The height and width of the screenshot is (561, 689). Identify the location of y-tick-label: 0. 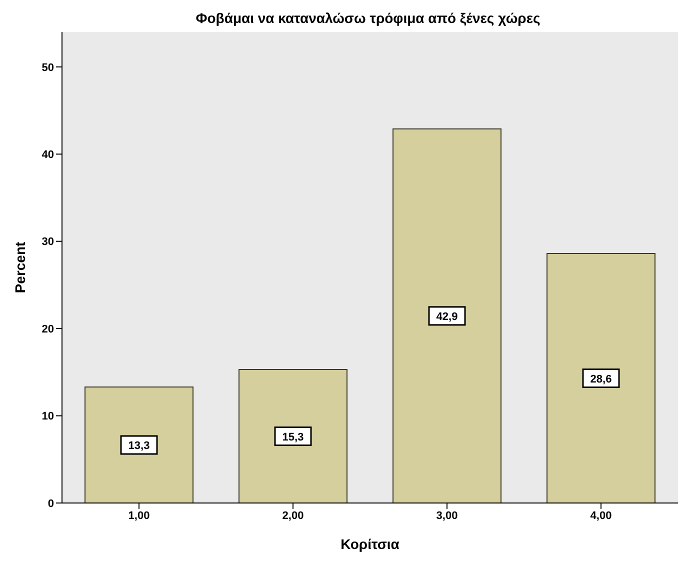
(51, 504).